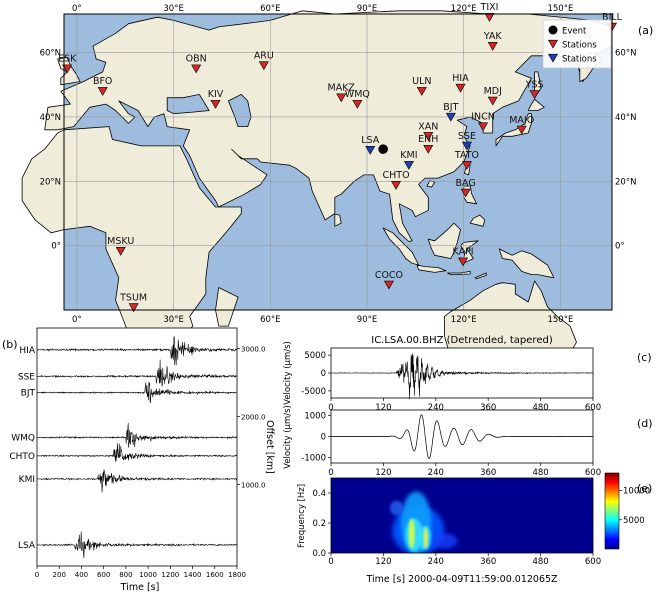  I want to click on event-marker, so click(383, 149).